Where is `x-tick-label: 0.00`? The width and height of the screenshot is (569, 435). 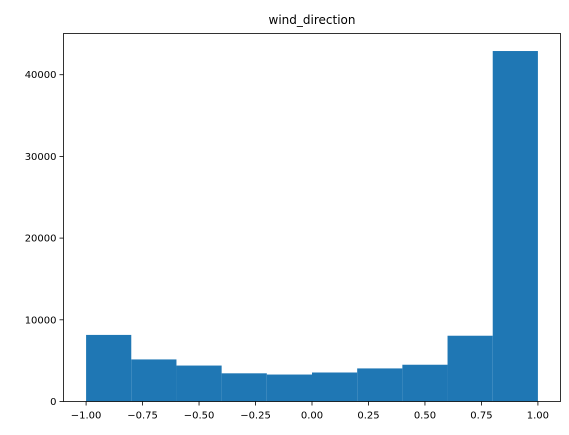 x-tick-label: 0.00 is located at coordinates (312, 416).